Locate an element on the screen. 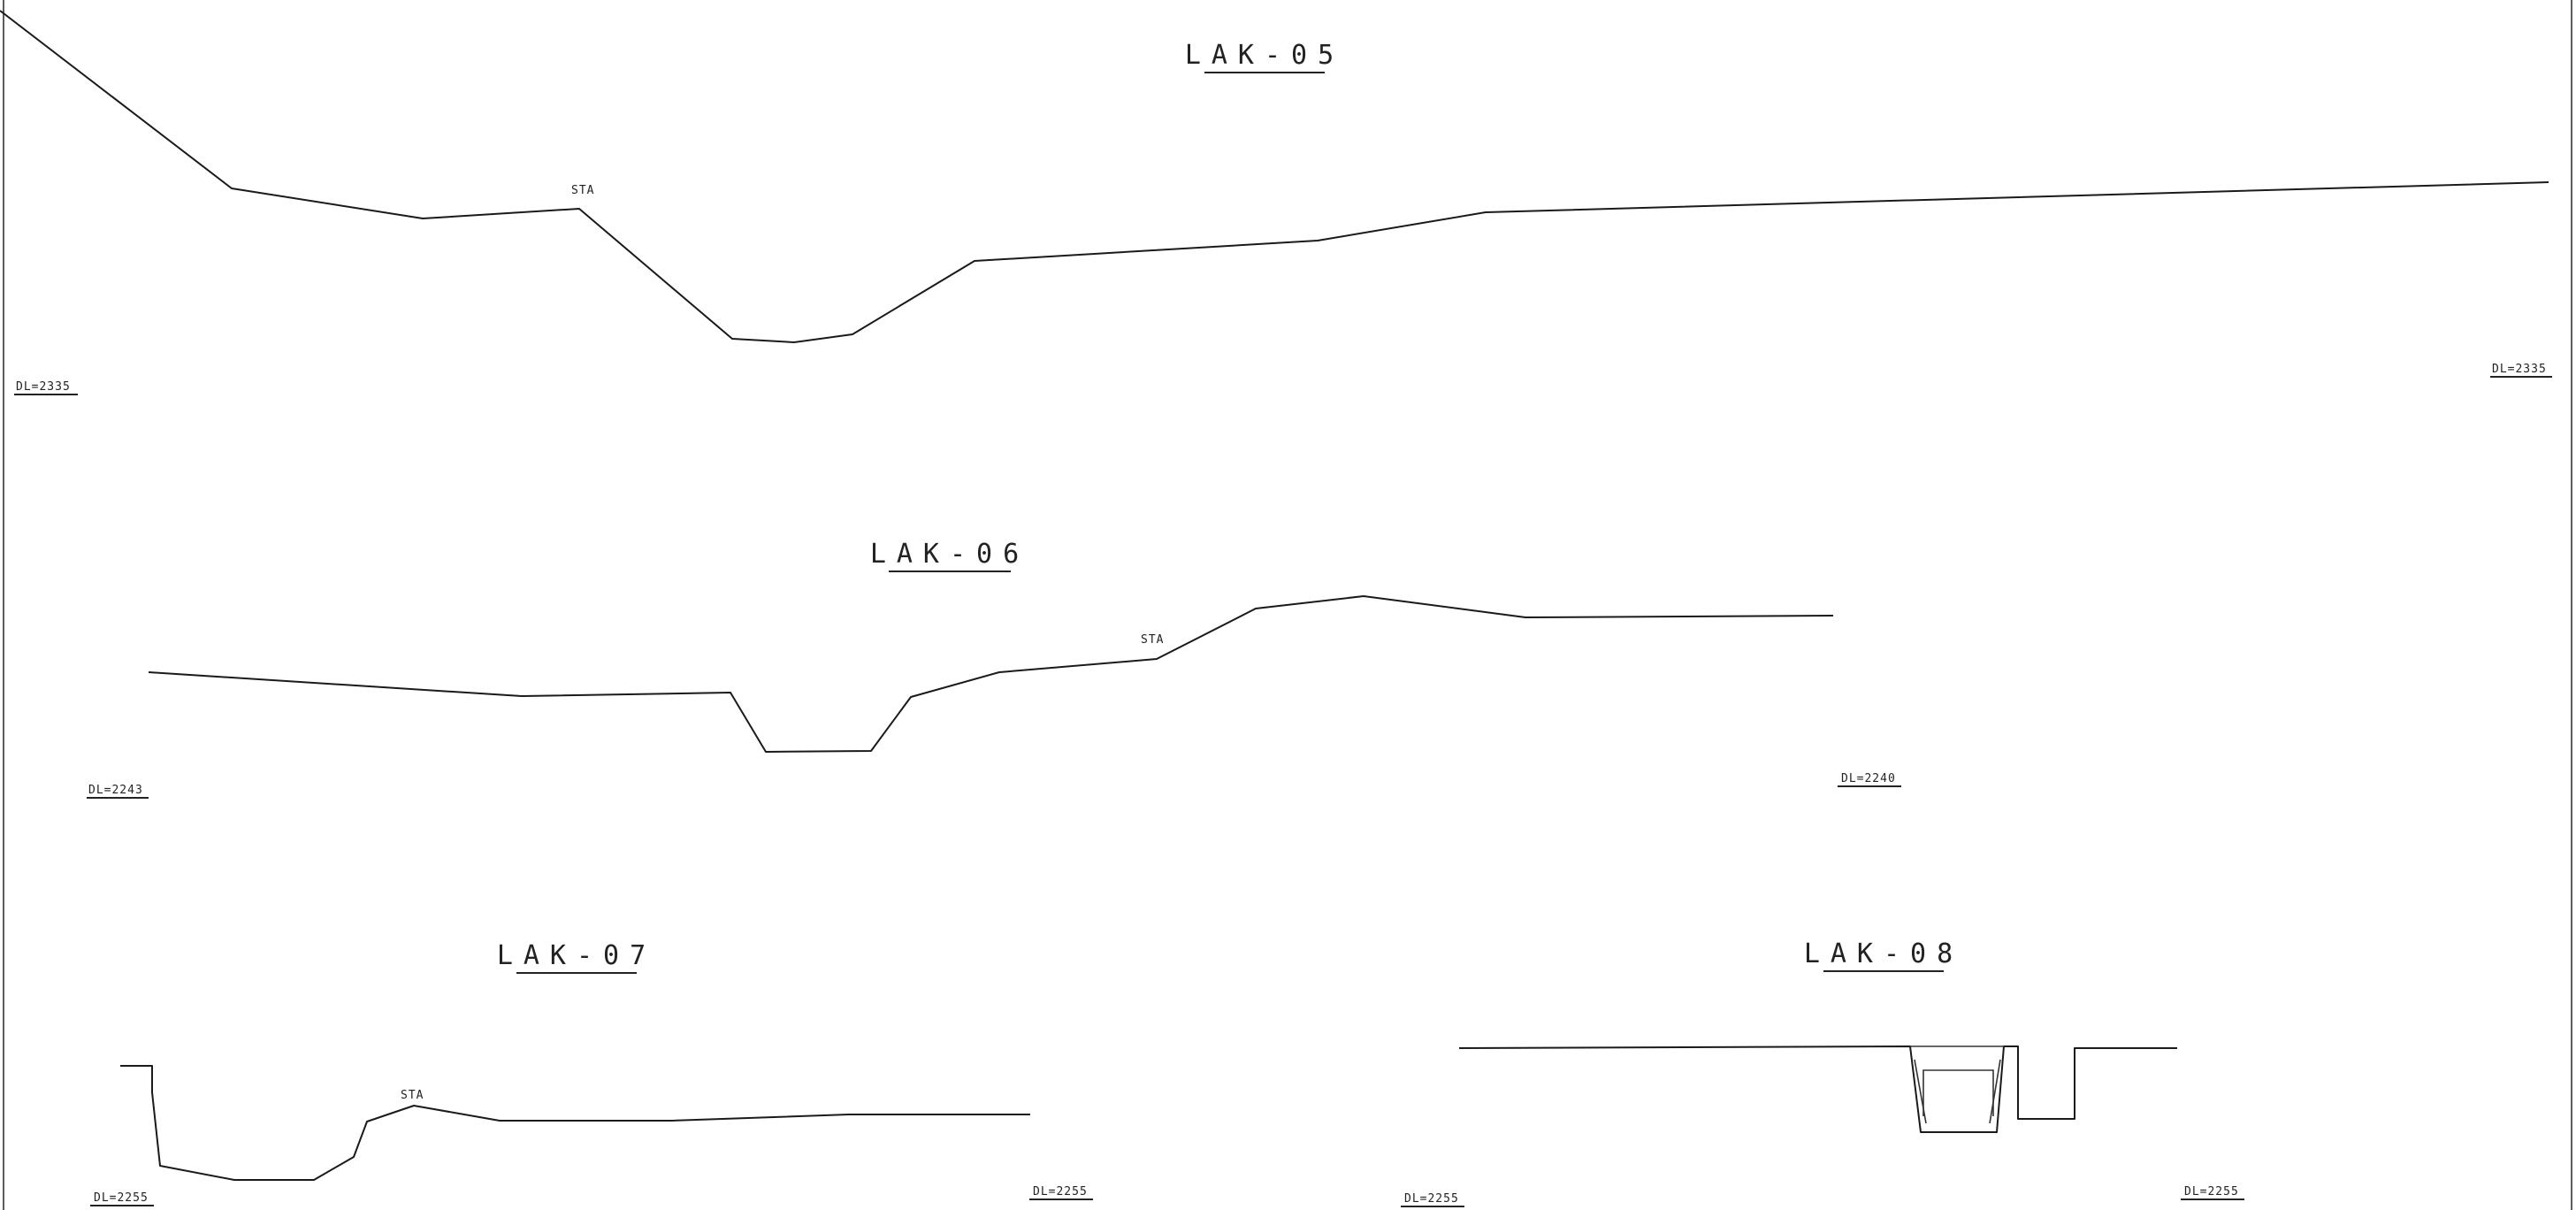 The width and height of the screenshot is (2576, 1210). channel-inner-outline is located at coordinates (1958, 1092).